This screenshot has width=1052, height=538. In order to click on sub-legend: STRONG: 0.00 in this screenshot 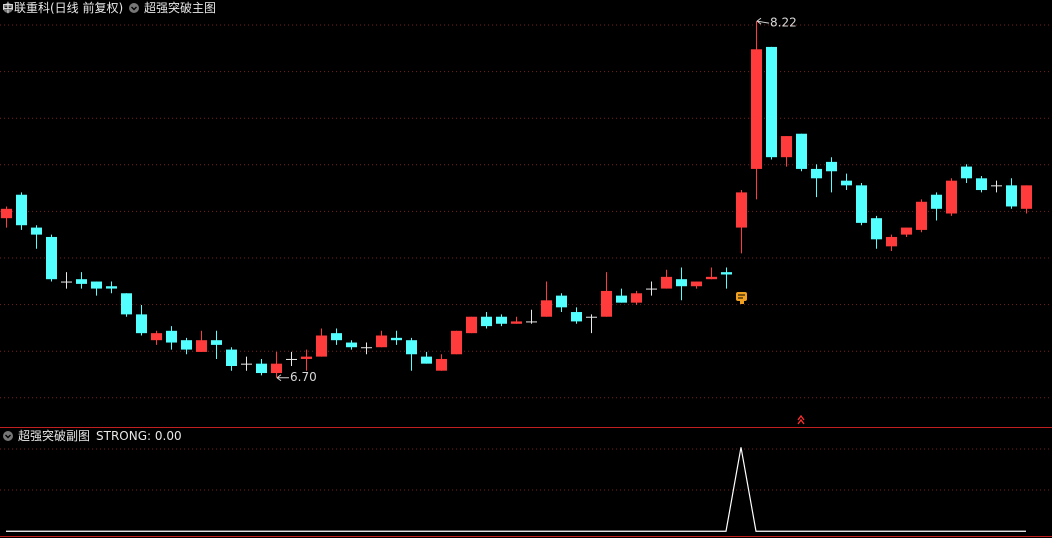, I will do `click(139, 436)`.